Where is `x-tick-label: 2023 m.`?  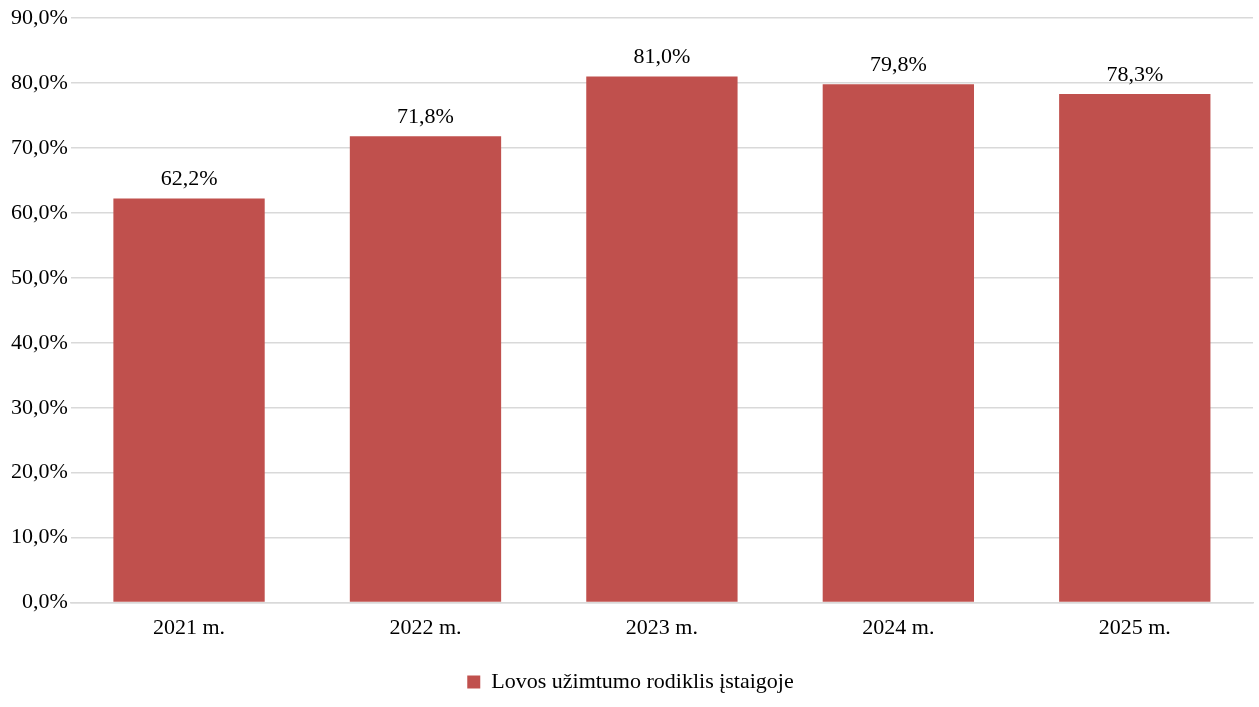
x-tick-label: 2023 m. is located at coordinates (661, 626).